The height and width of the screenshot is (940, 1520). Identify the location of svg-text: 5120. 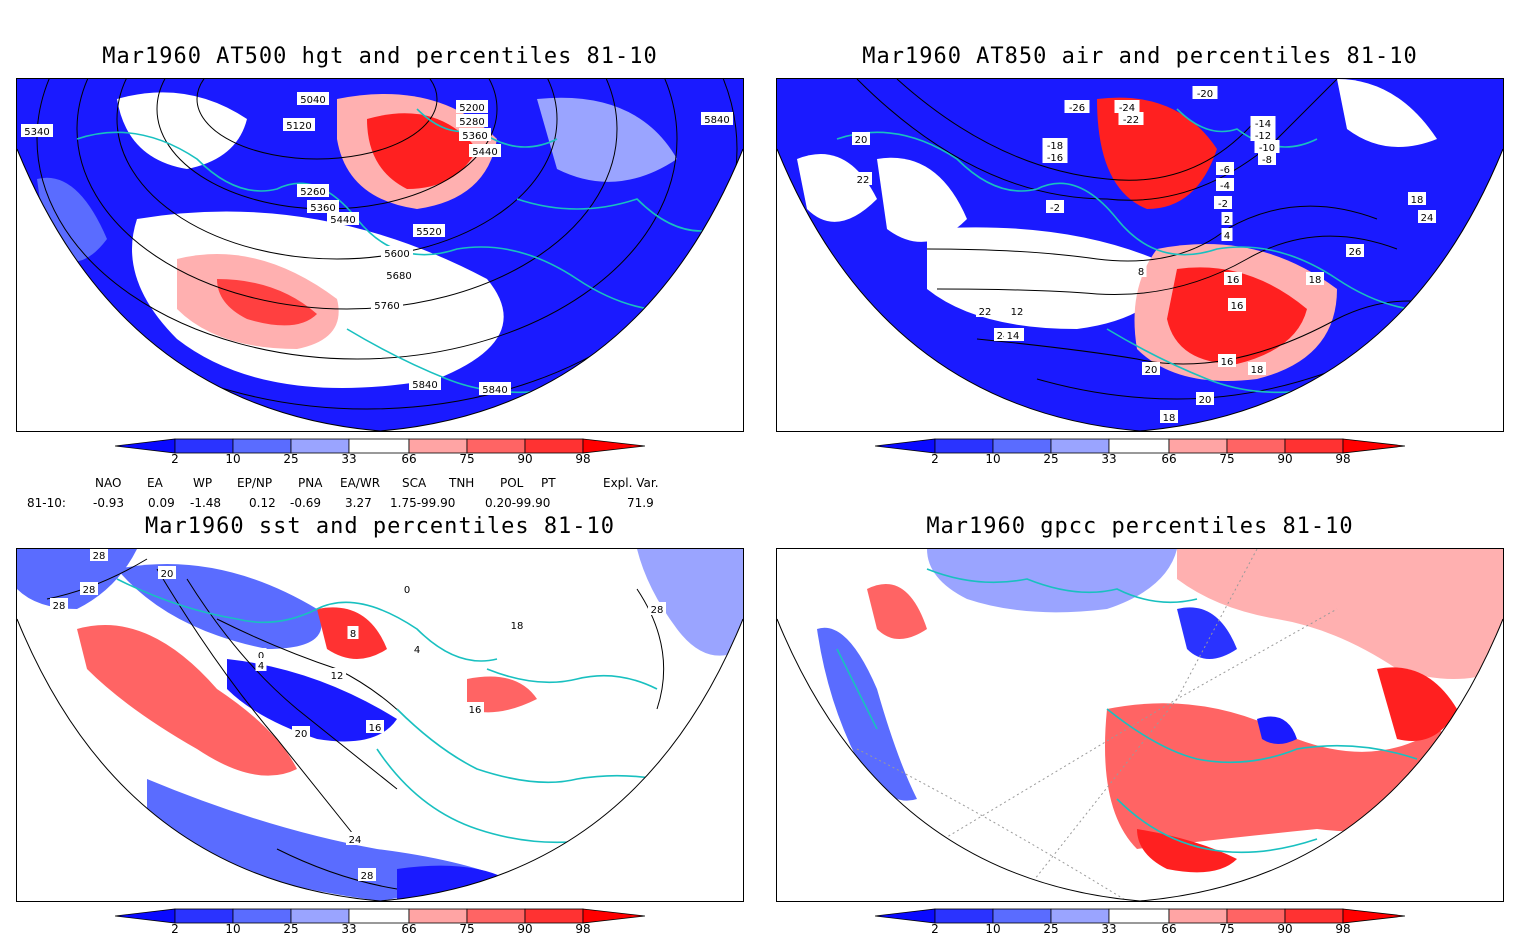
(298, 126).